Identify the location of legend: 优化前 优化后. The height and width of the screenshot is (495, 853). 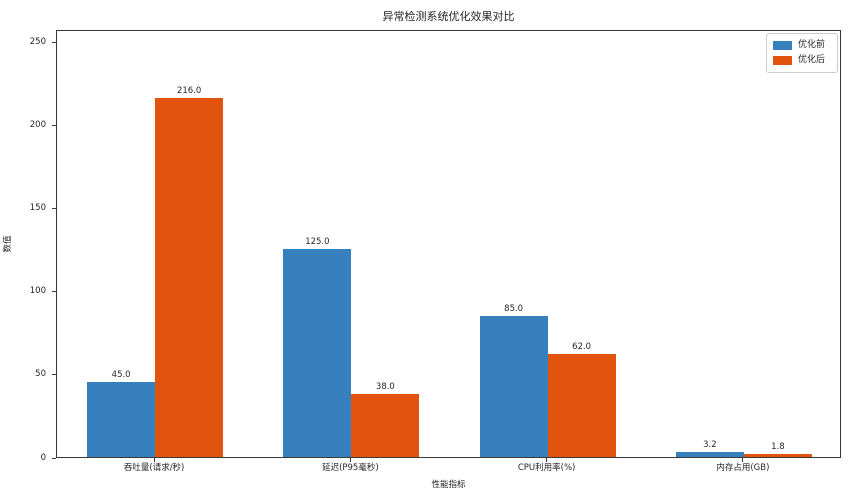
(802, 53).